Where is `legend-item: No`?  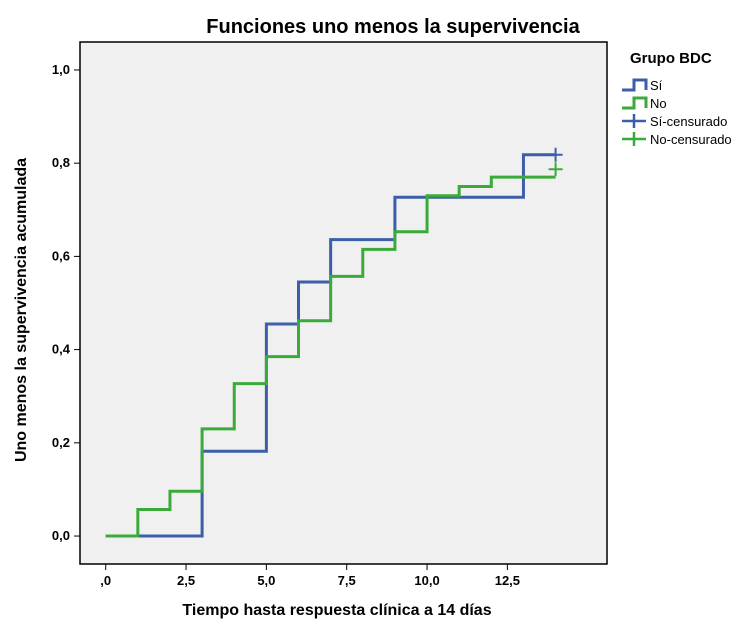 legend-item: No is located at coordinates (644, 103).